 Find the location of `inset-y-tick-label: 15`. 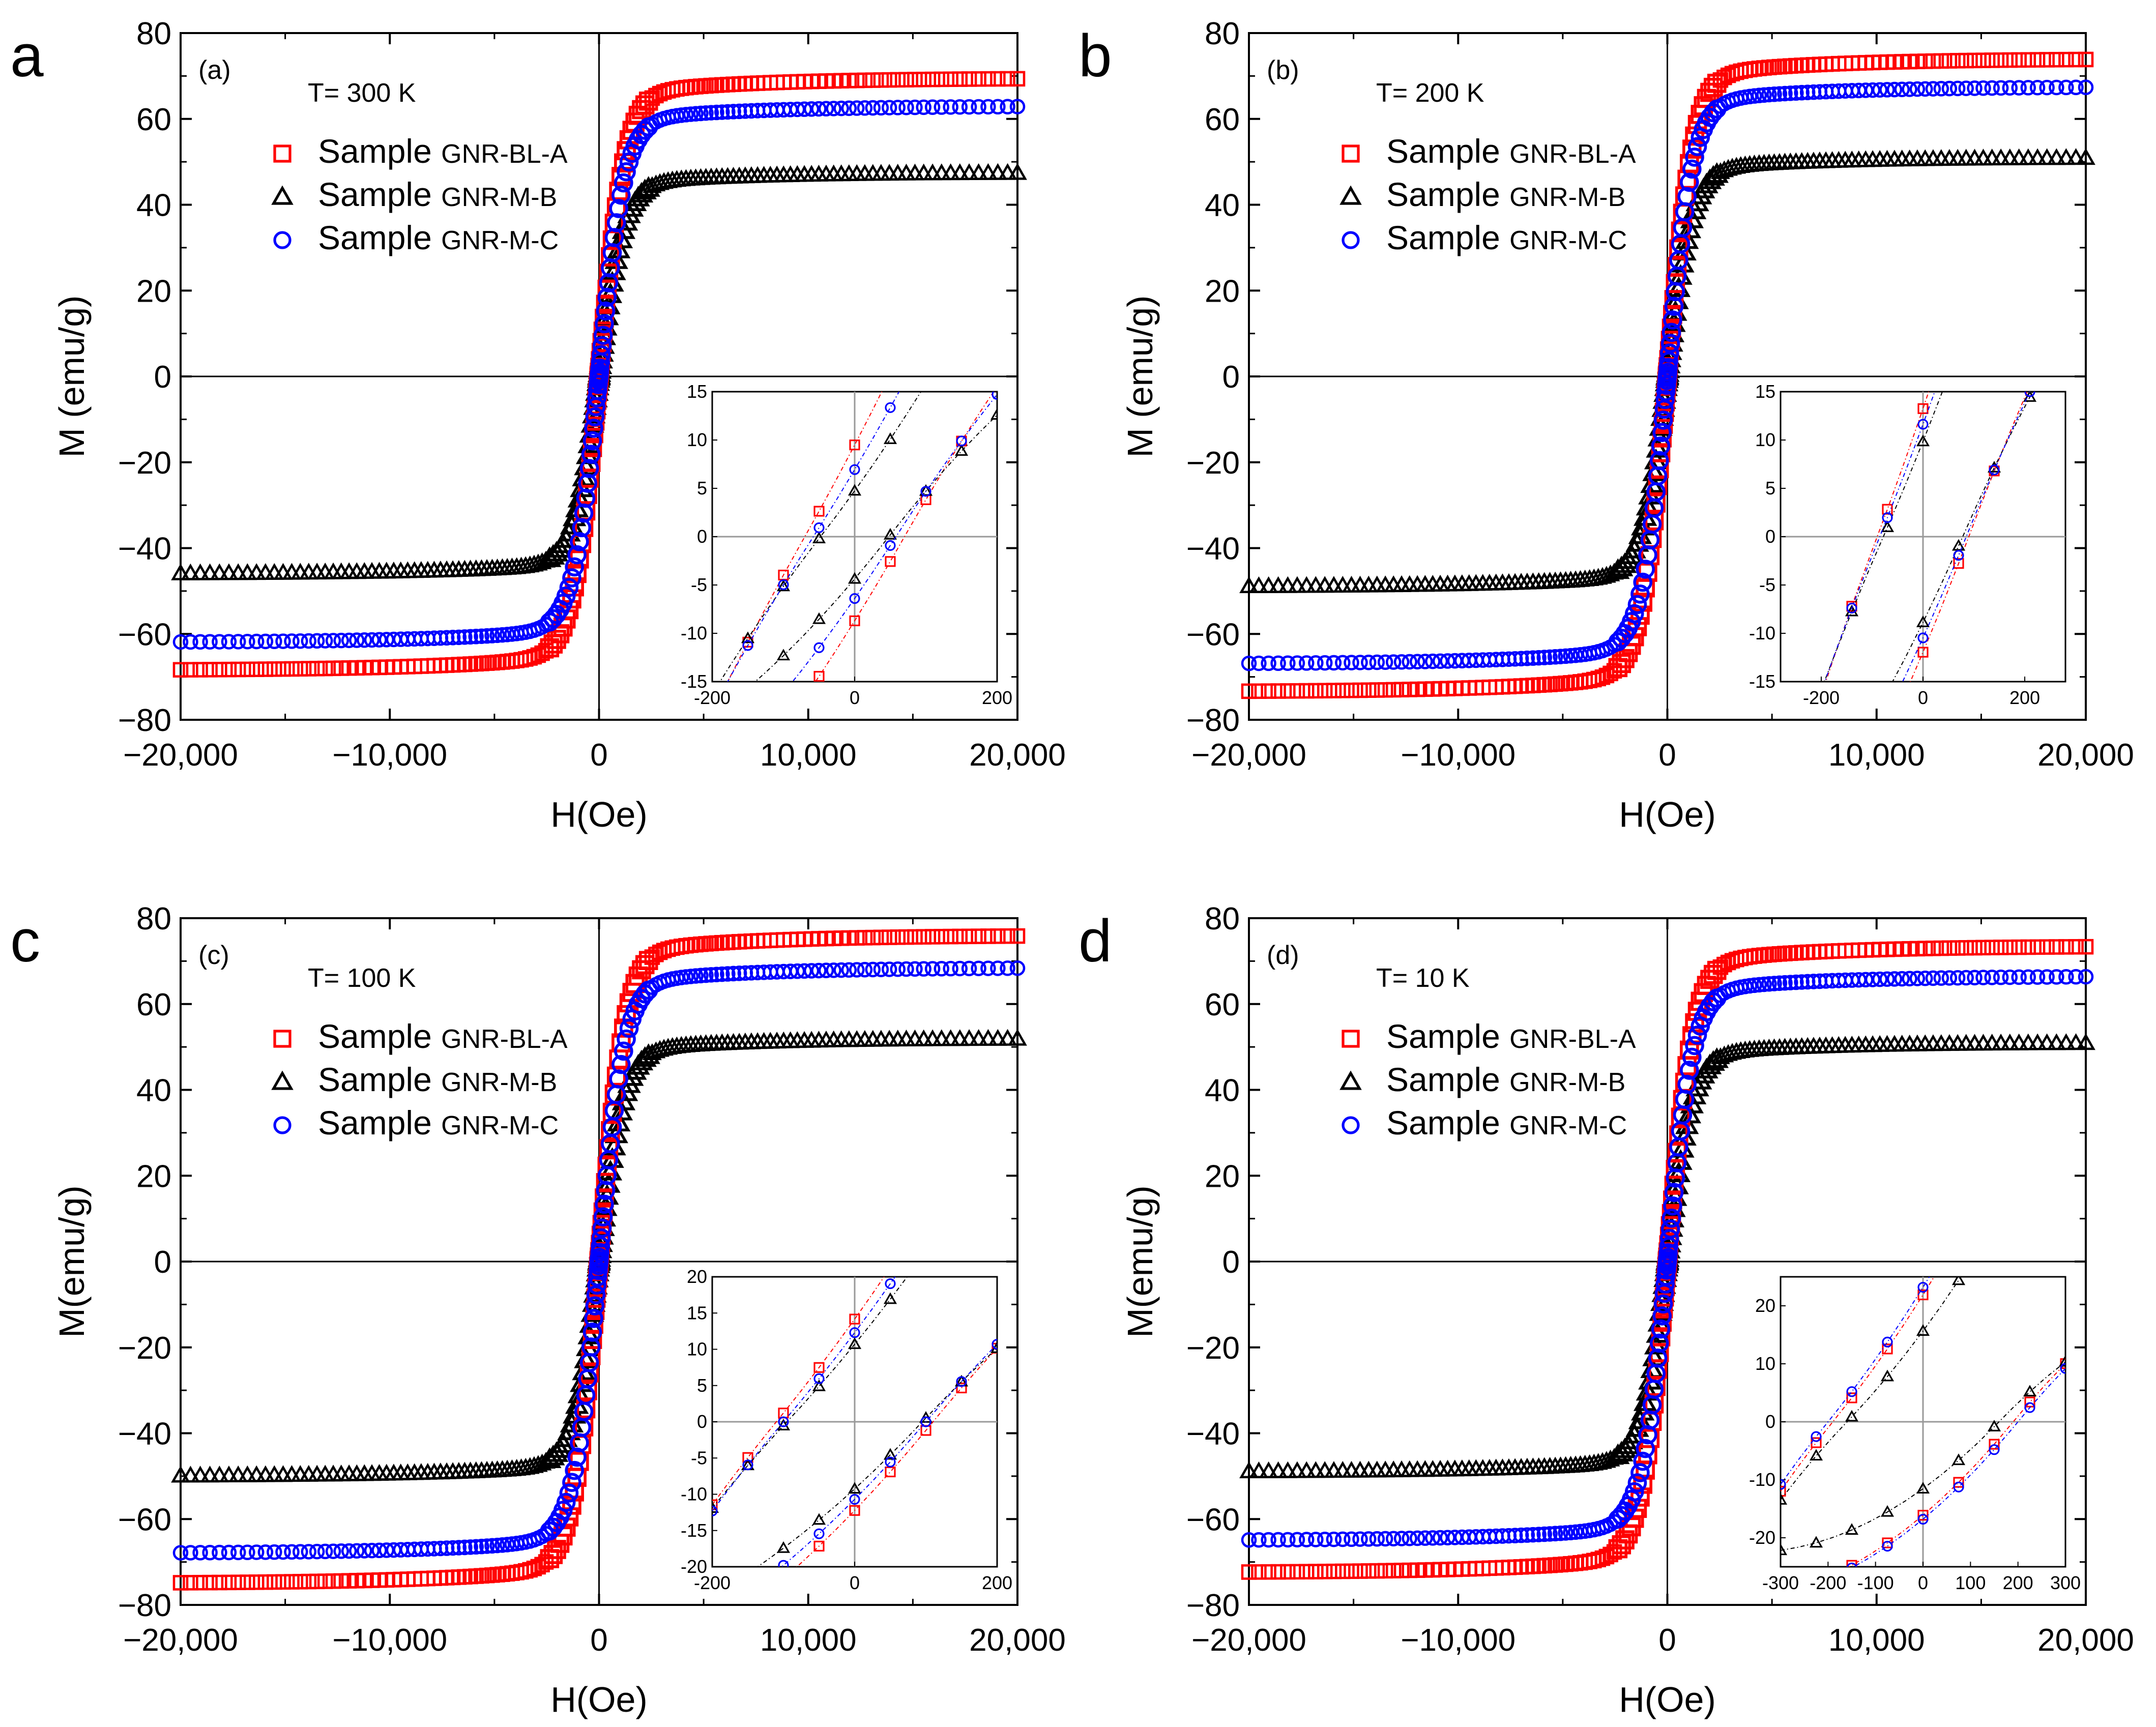

inset-y-tick-label: 15 is located at coordinates (1765, 391).